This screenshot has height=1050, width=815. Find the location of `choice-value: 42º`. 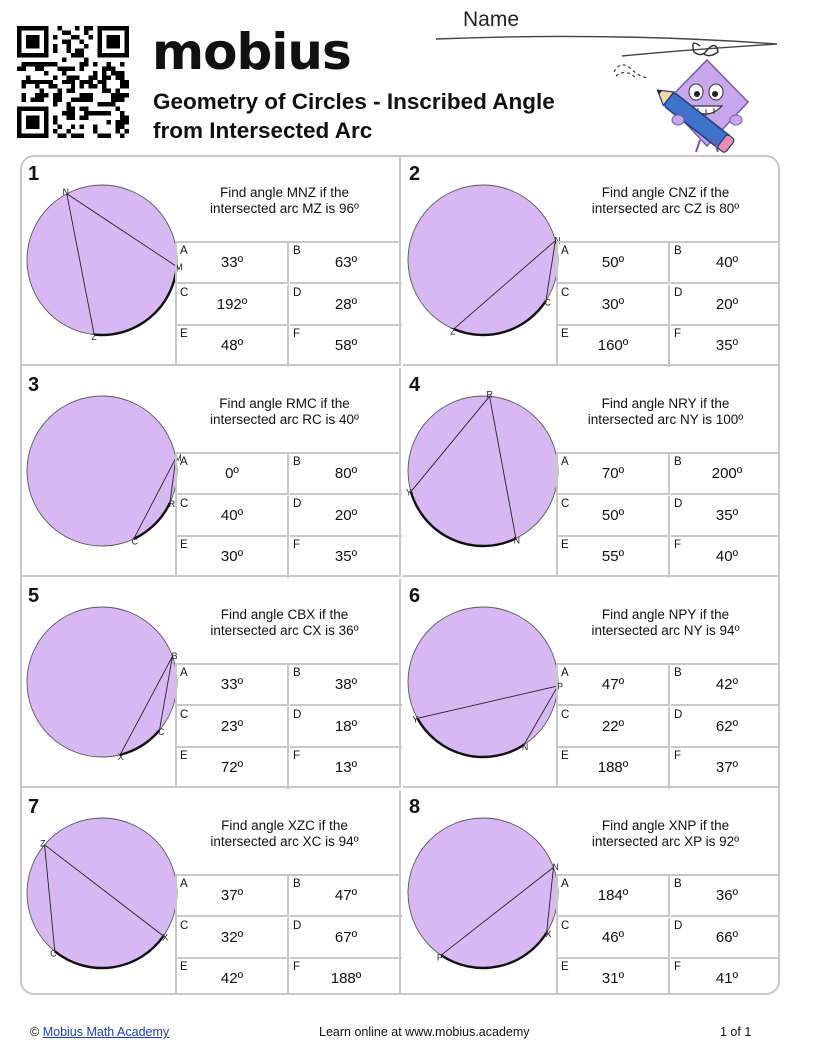

choice-value: 42º is located at coordinates (727, 684).